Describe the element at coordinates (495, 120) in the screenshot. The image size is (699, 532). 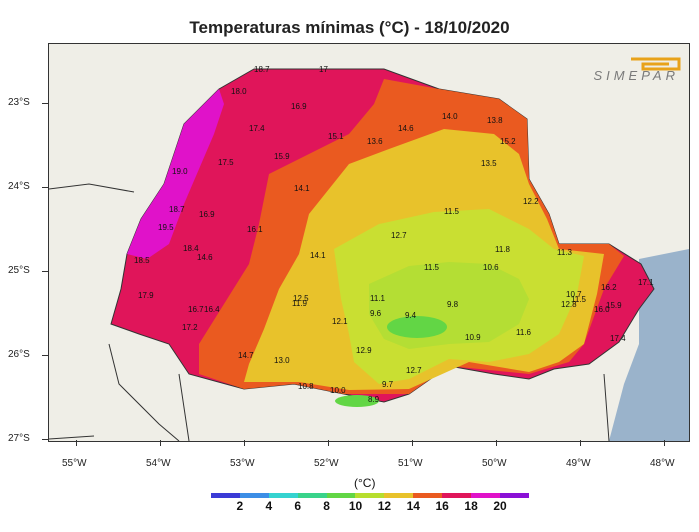
I see `station-value: 13.8` at that location.